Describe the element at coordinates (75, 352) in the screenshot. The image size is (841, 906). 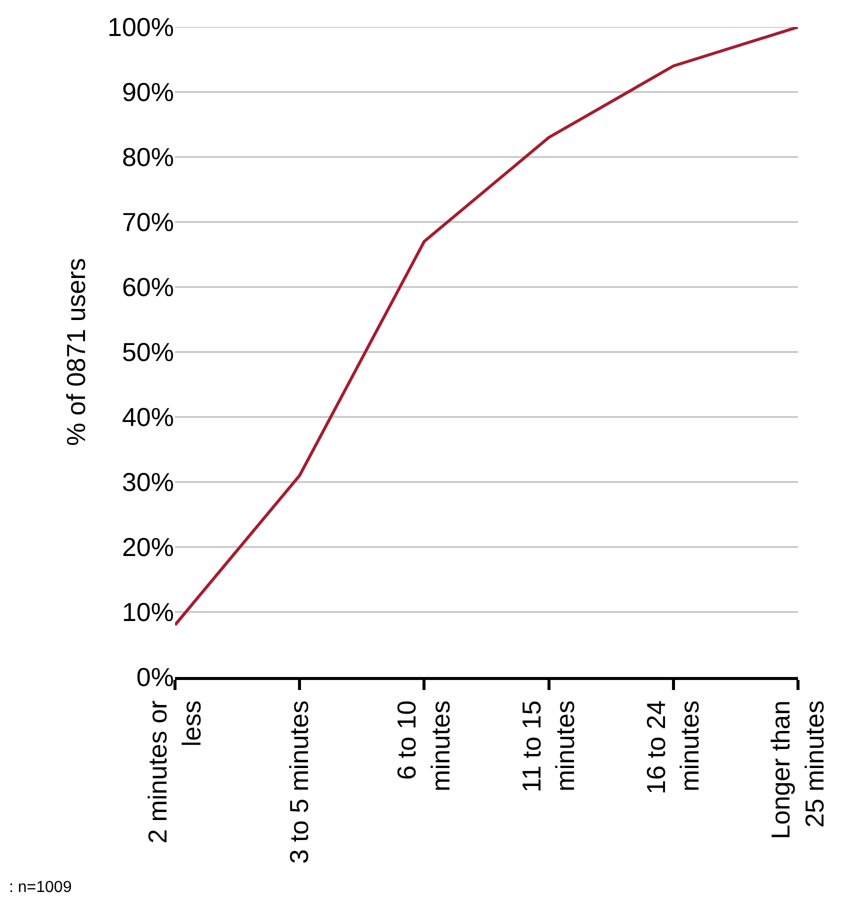
I see `y-axis-title: % of 0871 users` at that location.